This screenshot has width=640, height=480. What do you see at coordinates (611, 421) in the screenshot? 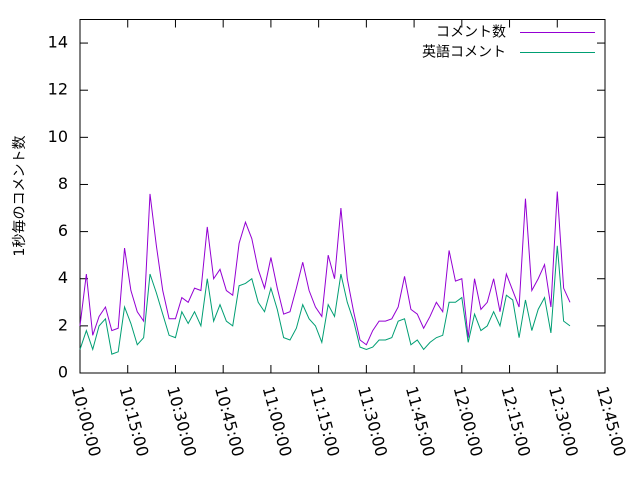
I see `x-tick-label: 12:45:00` at bounding box center [611, 421].